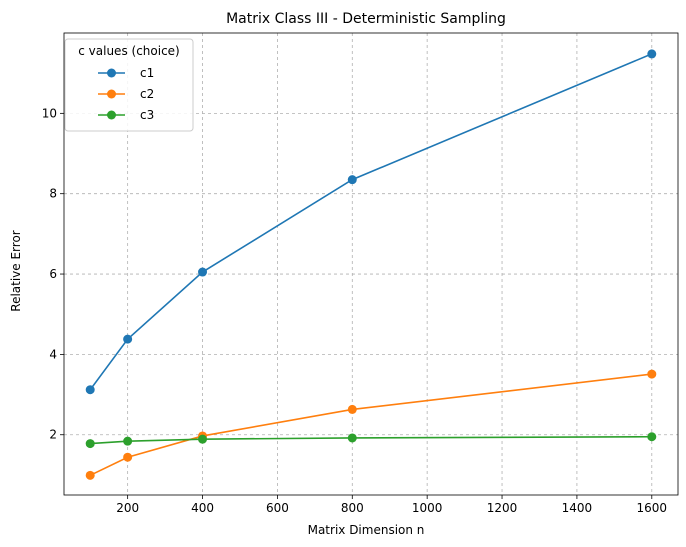 The width and height of the screenshot is (686, 547). What do you see at coordinates (126, 115) in the screenshot?
I see `legend-item-c3: c3` at bounding box center [126, 115].